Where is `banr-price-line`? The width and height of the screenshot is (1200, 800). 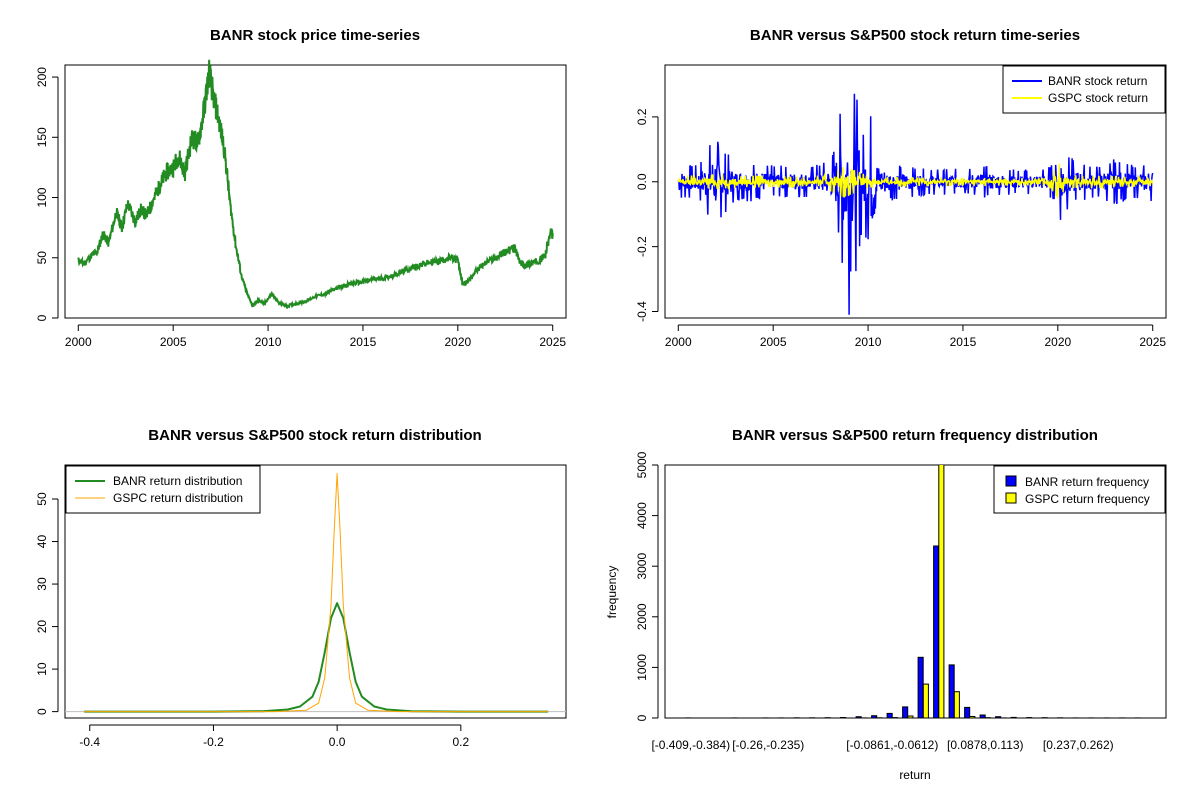 banr-price-line is located at coordinates (315, 184).